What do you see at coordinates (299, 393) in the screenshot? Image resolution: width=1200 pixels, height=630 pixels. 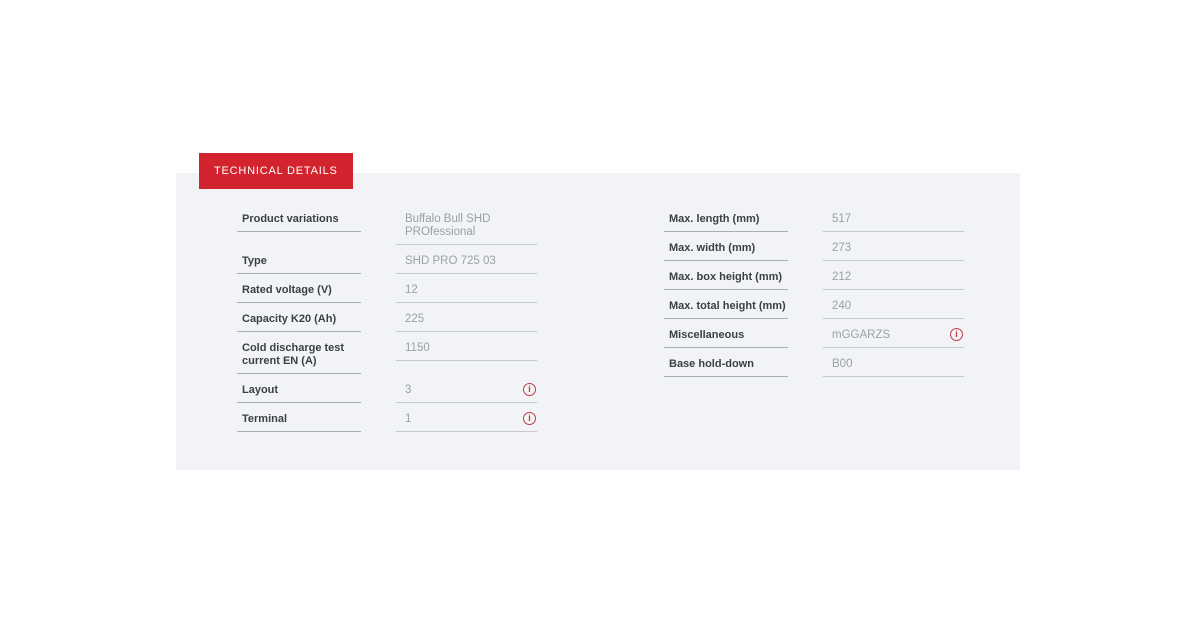 I see `spec-label: Layout` at bounding box center [299, 393].